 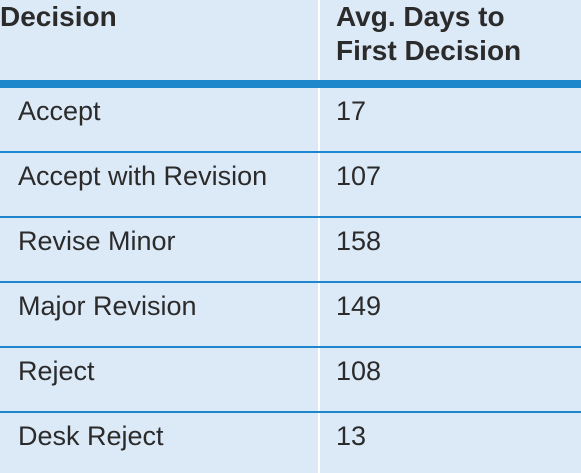 I want to click on decision-cell: Major Revision, so click(x=107, y=306).